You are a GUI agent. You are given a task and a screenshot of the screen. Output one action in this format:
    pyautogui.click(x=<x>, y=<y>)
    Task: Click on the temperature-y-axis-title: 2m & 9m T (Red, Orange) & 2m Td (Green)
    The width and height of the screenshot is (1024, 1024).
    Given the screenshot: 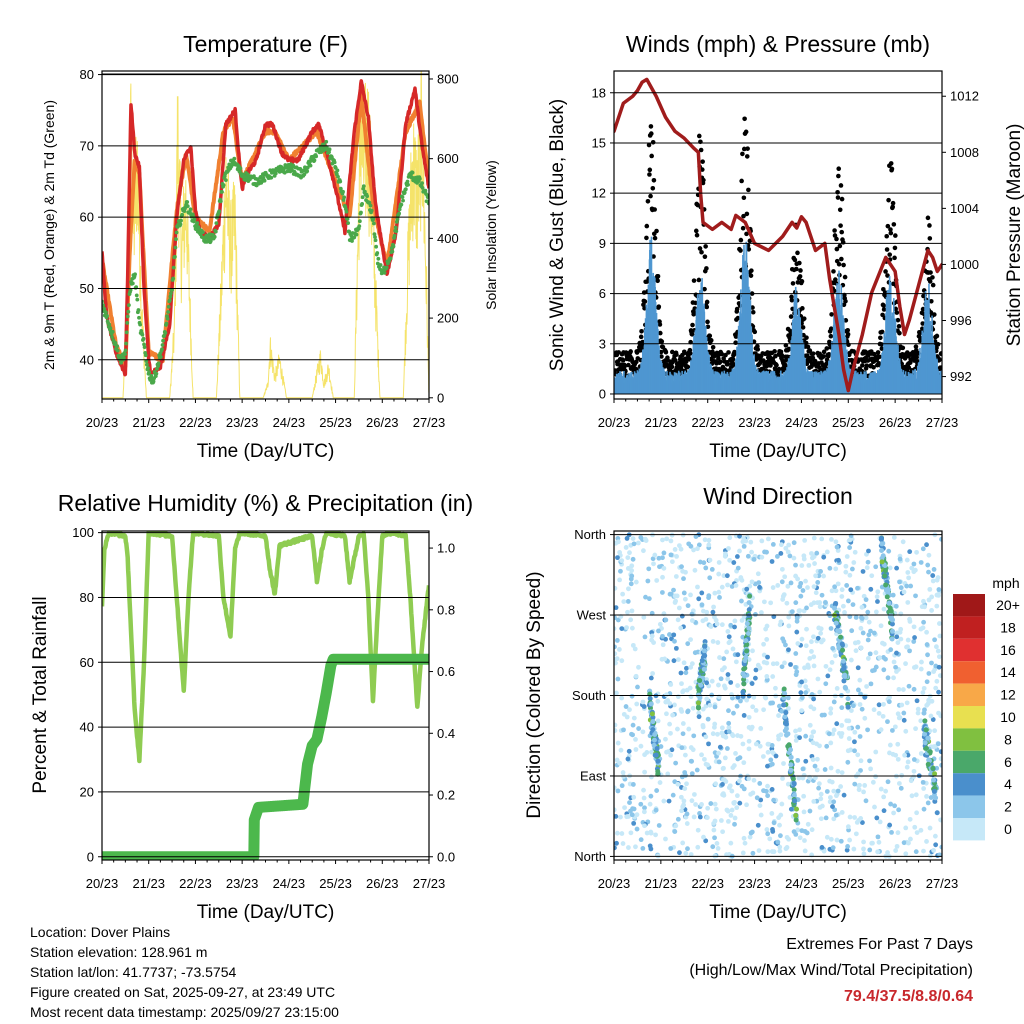 What is the action you would take?
    pyautogui.click(x=49, y=235)
    